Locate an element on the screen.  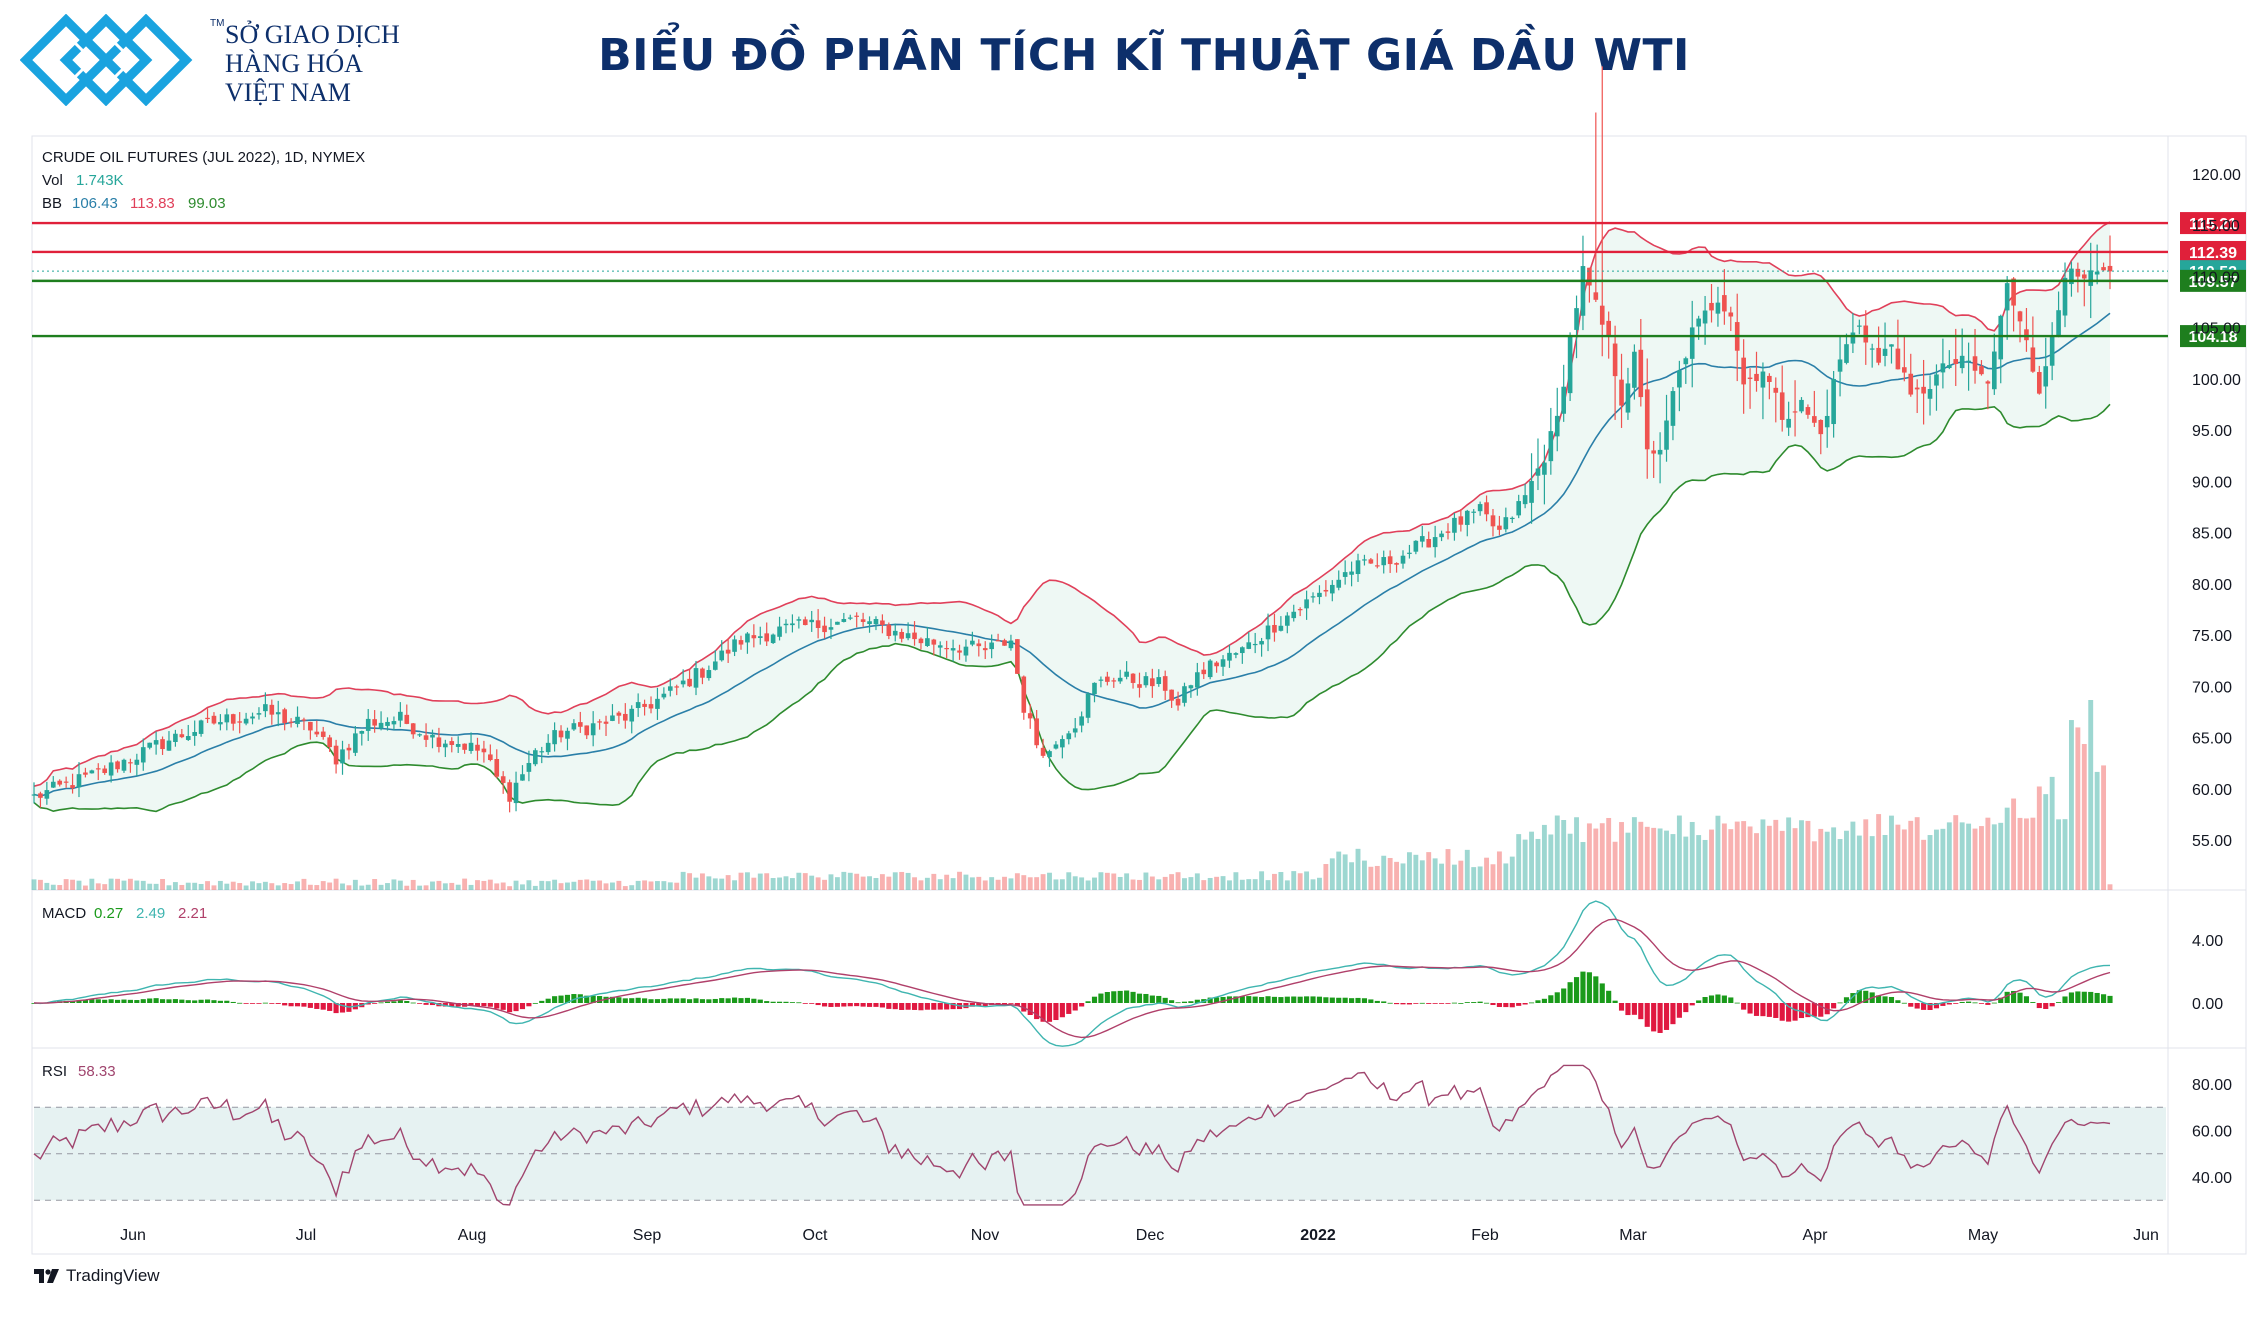
x-tick-label: Mar is located at coordinates (1633, 1235).